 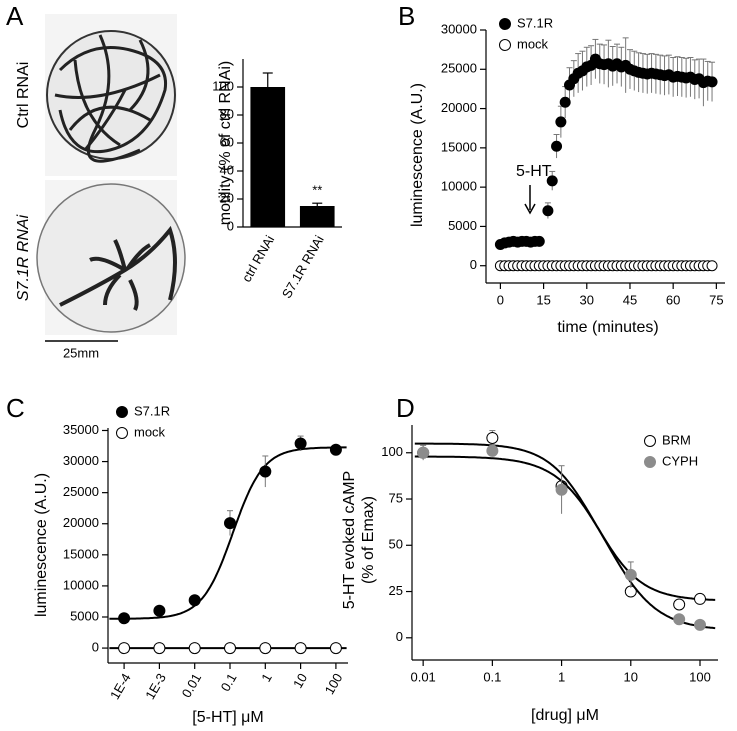 I want to click on legend-label: mock, so click(x=150, y=431).